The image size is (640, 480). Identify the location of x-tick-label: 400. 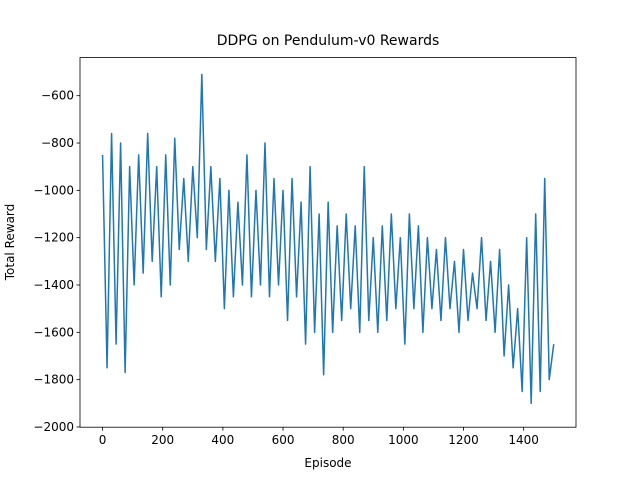
(222, 440).